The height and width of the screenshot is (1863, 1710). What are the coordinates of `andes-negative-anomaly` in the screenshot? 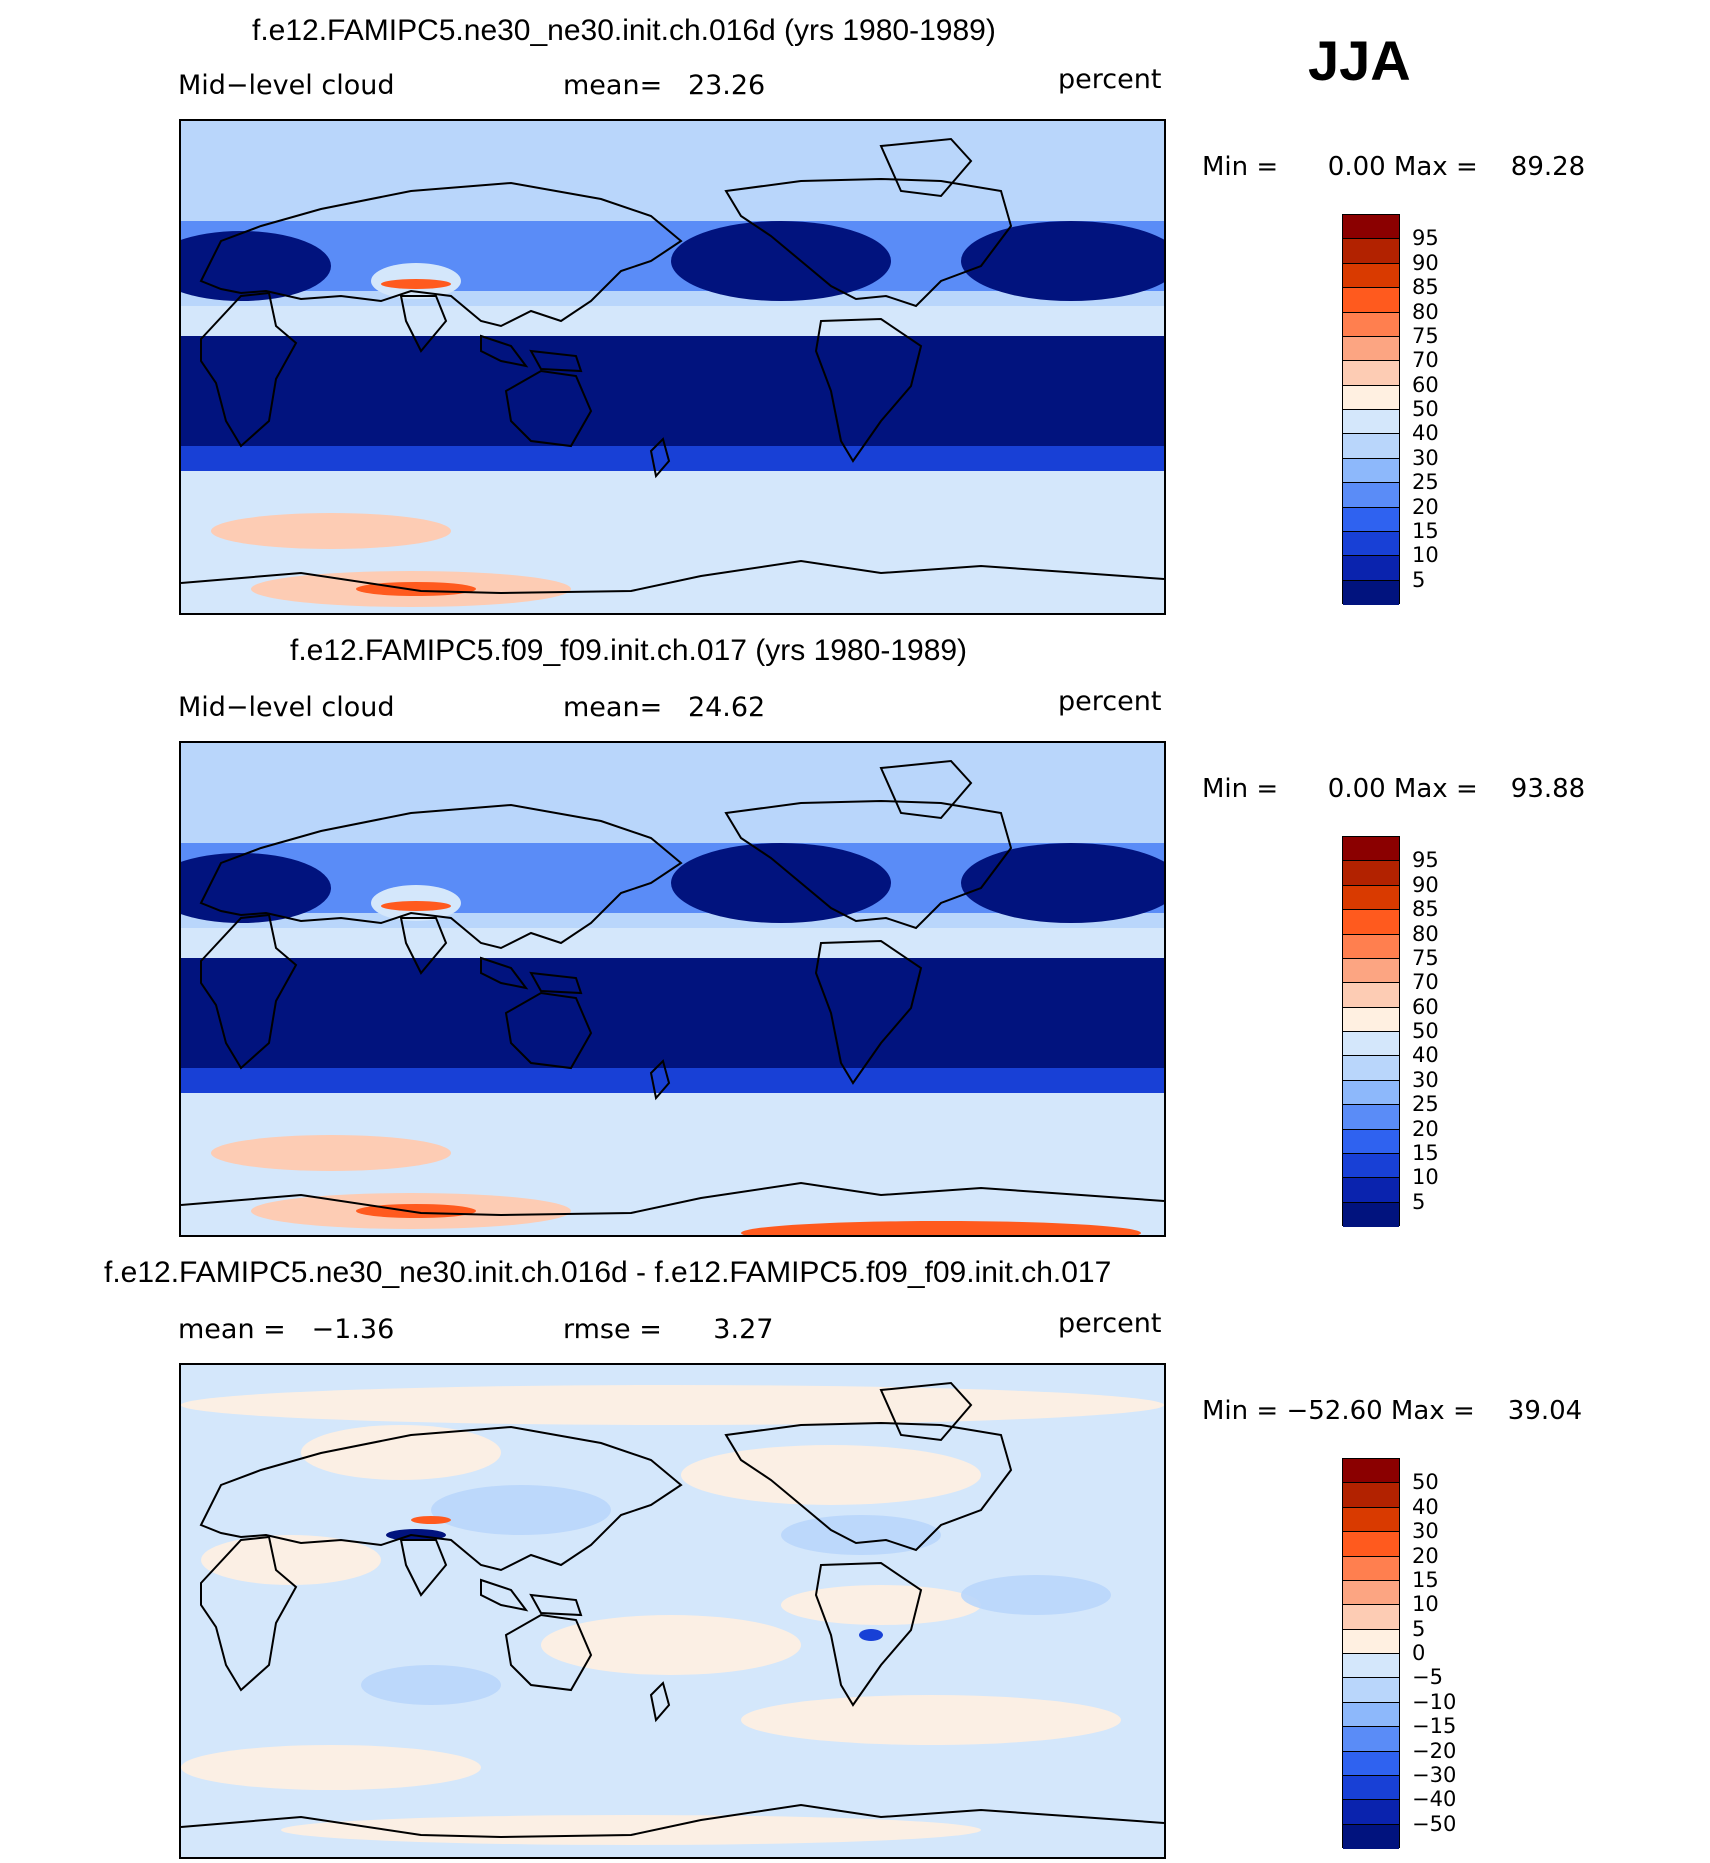 It's located at (871, 1635).